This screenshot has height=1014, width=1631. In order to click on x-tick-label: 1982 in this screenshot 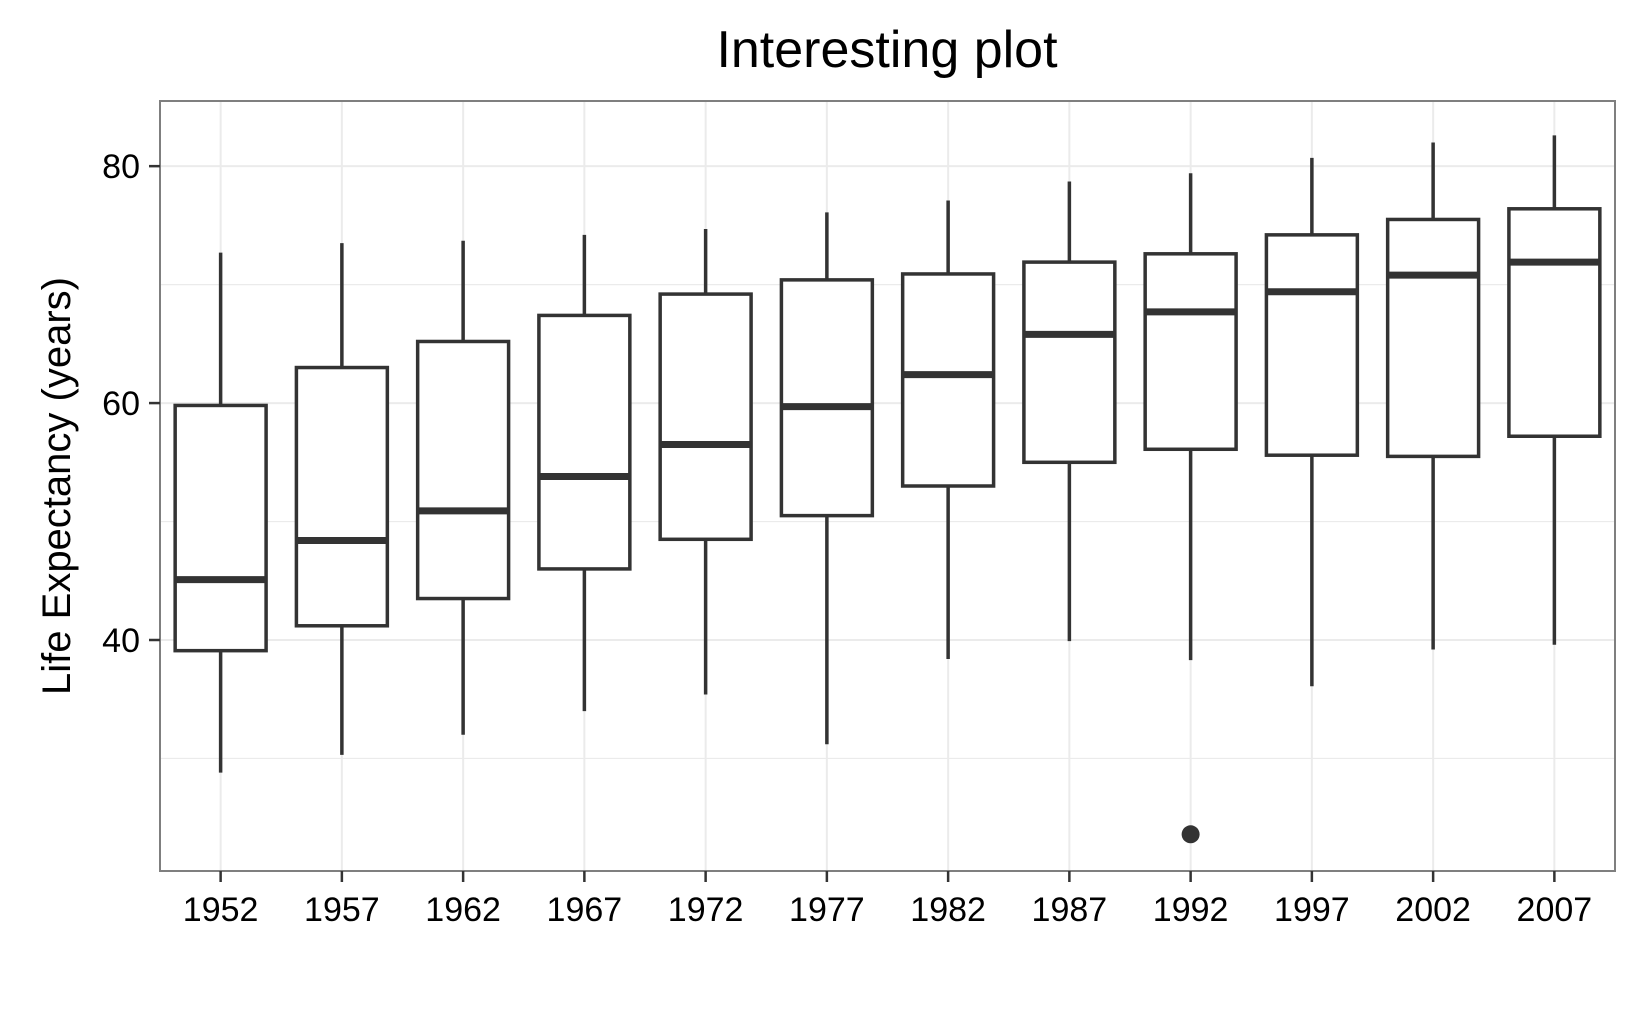, I will do `click(948, 910)`.